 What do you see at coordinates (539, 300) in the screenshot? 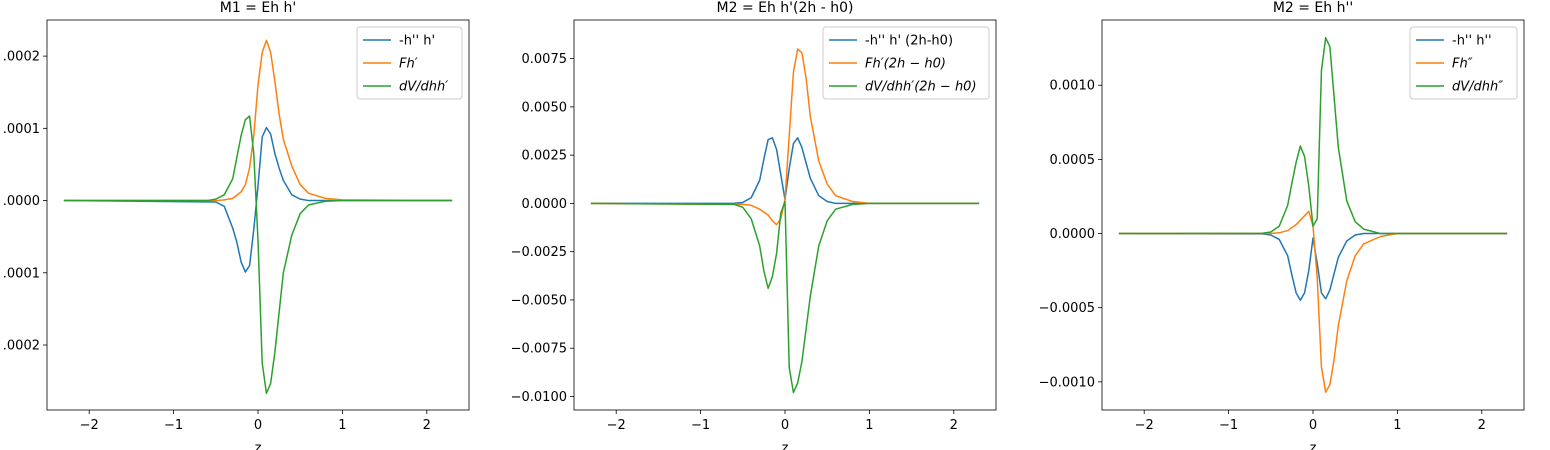
I see `y-tick-label: −0.0050` at bounding box center [539, 300].